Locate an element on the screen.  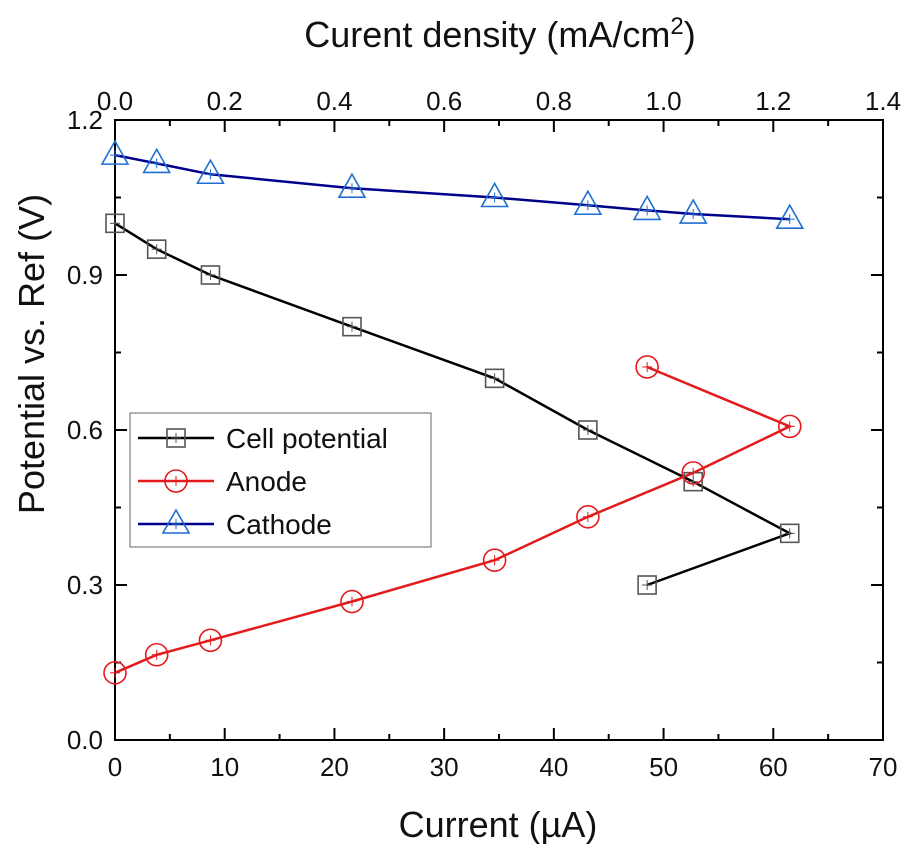
legend: Cell potential Anode Cathode is located at coordinates (280, 480).